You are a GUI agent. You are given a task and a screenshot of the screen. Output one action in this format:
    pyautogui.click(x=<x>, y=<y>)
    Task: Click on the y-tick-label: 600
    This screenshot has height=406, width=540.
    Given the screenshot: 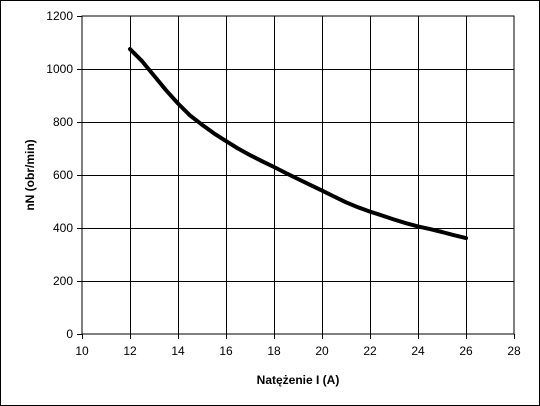 What is the action you would take?
    pyautogui.click(x=63, y=175)
    